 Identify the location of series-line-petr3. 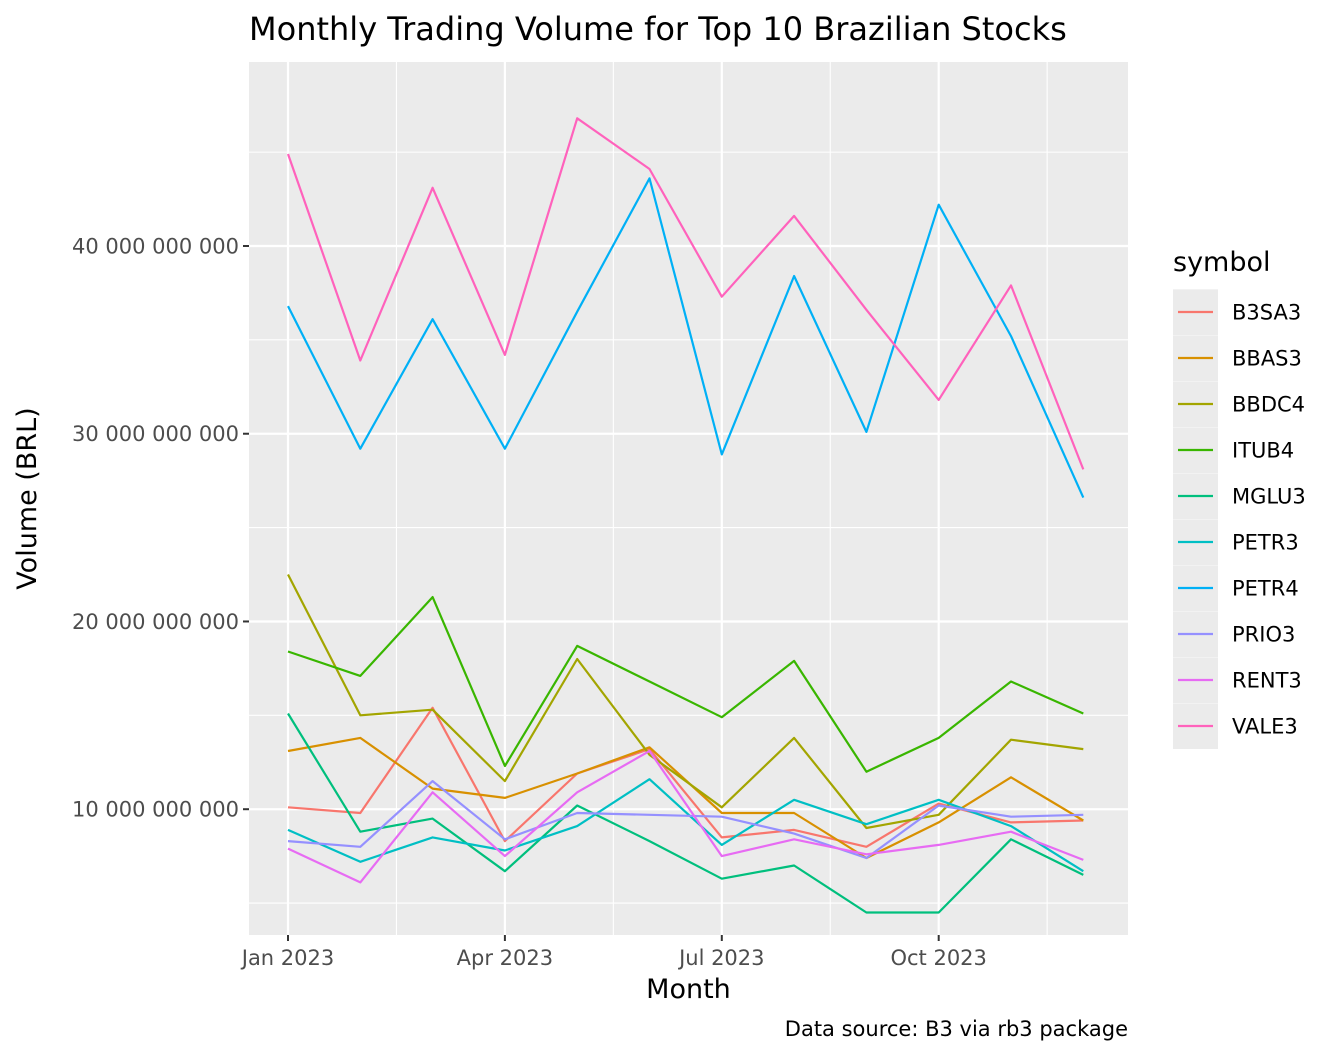
(685, 825).